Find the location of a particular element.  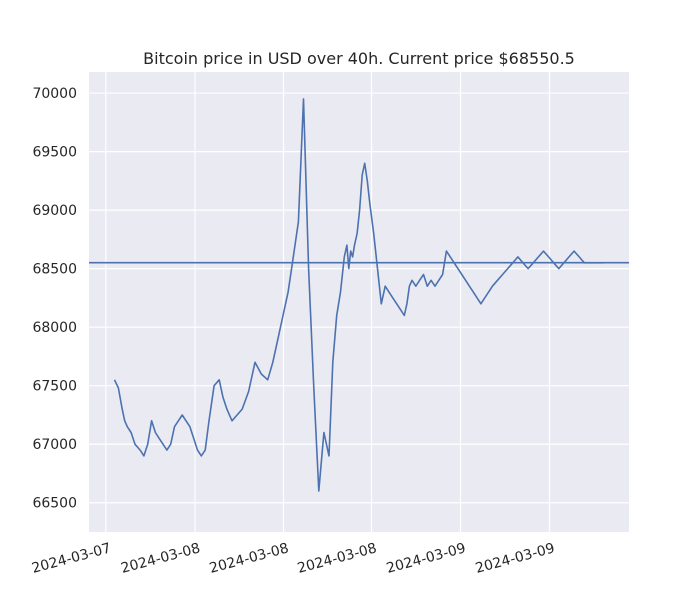

y-tick-label: 67500 is located at coordinates (54, 387).